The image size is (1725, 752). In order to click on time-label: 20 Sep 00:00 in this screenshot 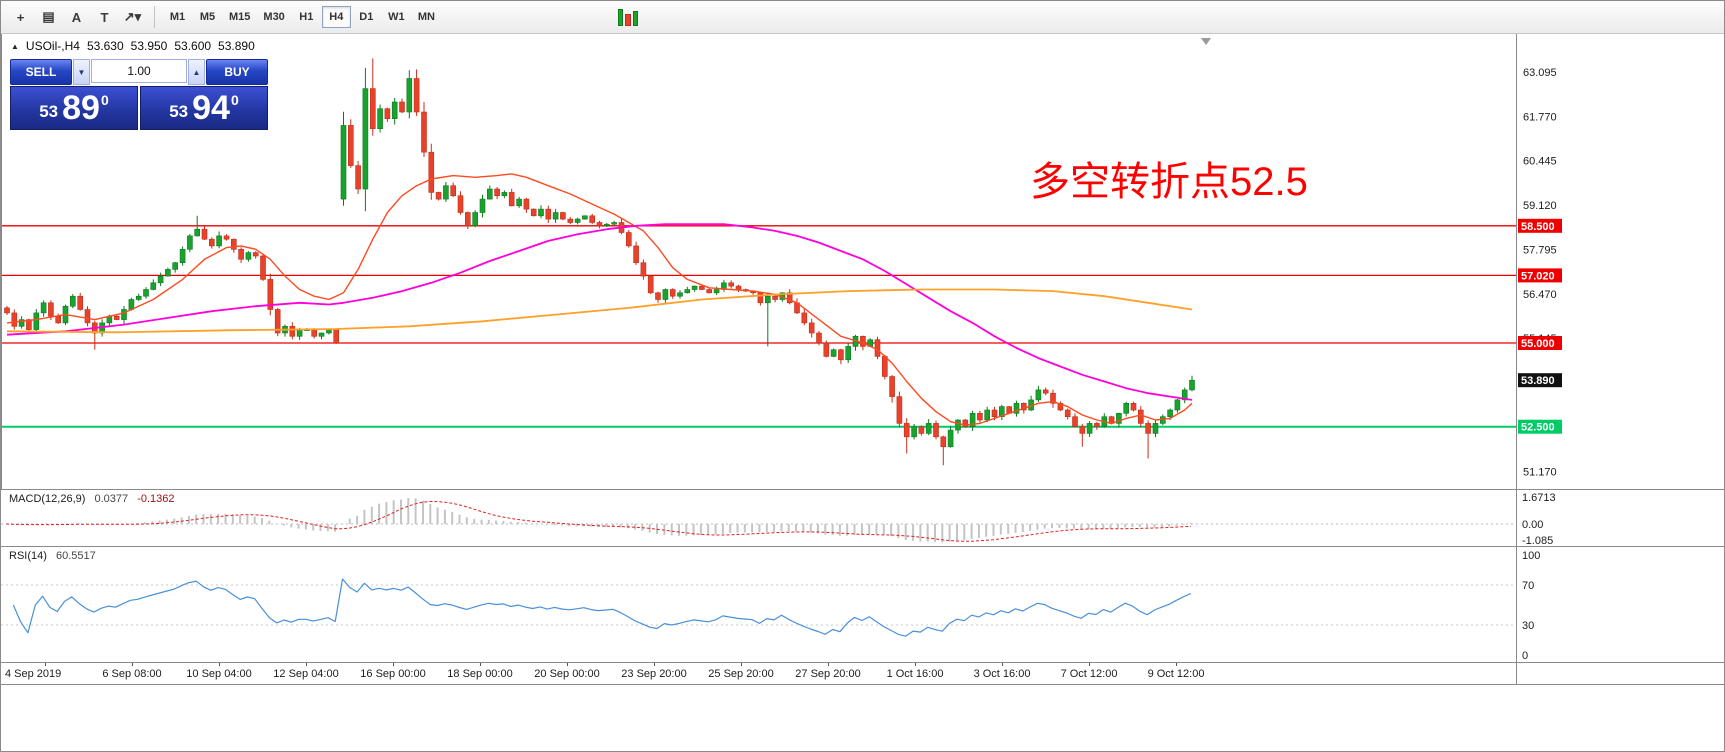, I will do `click(567, 674)`.